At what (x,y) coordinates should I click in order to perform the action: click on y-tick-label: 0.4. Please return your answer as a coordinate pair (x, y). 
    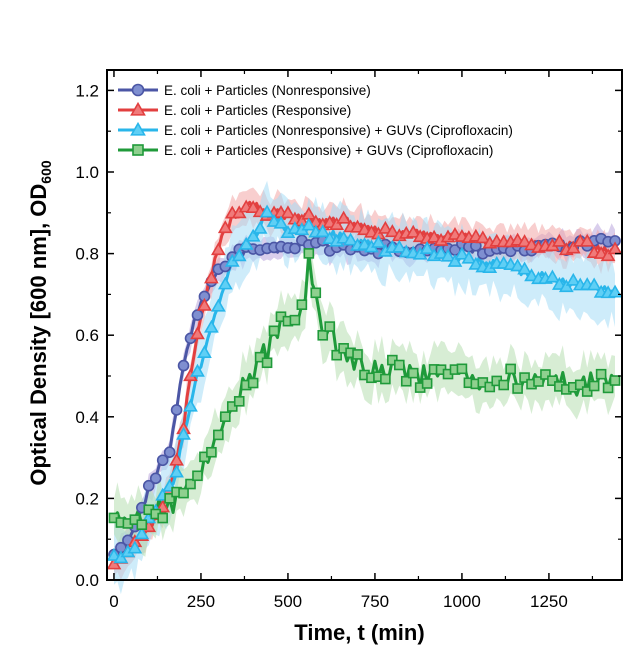
    Looking at the image, I should click on (87, 417).